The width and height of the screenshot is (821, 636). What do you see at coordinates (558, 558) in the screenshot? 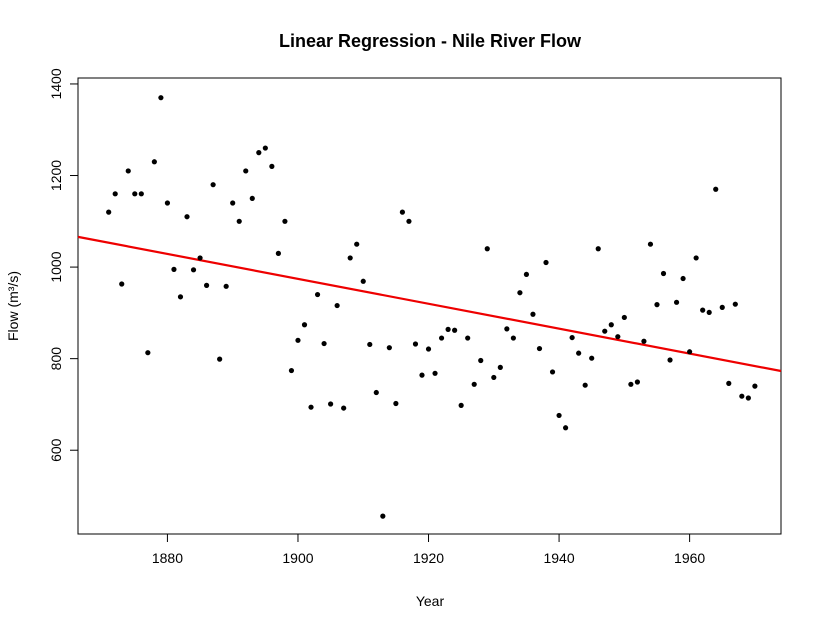
I see `x-tick-label: 1940` at bounding box center [558, 558].